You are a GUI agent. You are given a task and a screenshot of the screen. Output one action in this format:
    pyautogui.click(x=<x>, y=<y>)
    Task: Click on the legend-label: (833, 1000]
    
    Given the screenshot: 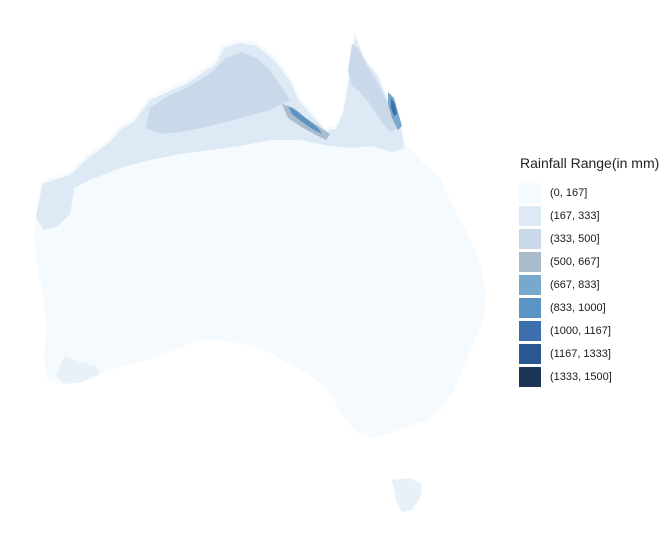 What is the action you would take?
    pyautogui.click(x=578, y=307)
    